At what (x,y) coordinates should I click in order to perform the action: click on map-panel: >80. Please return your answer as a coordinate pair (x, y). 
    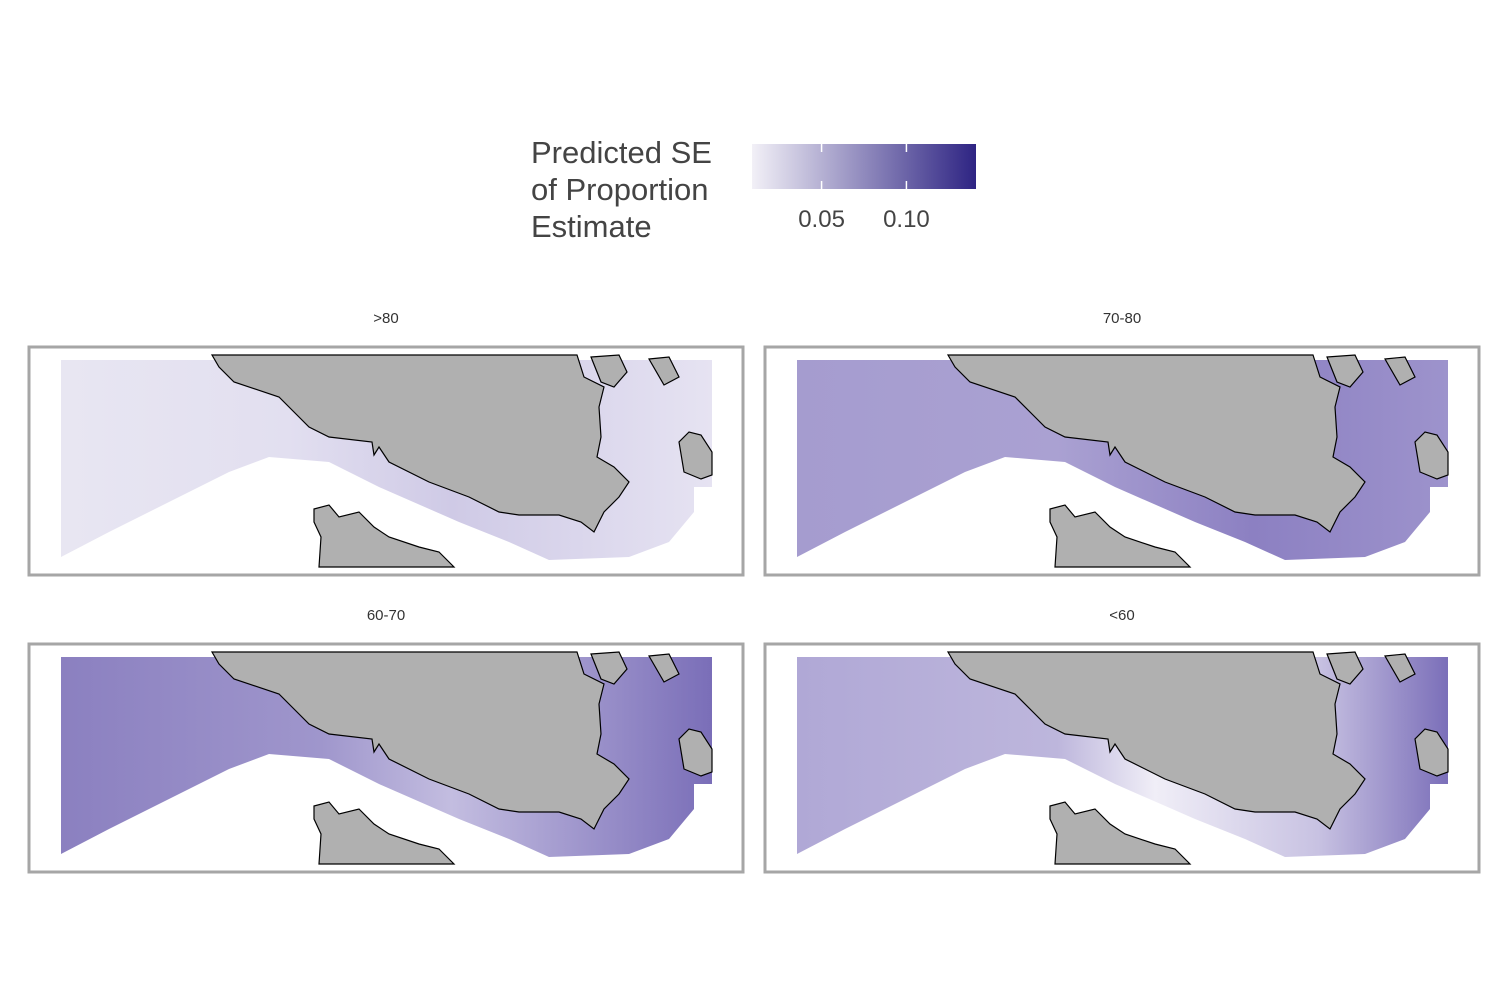
    Looking at the image, I should click on (386, 443).